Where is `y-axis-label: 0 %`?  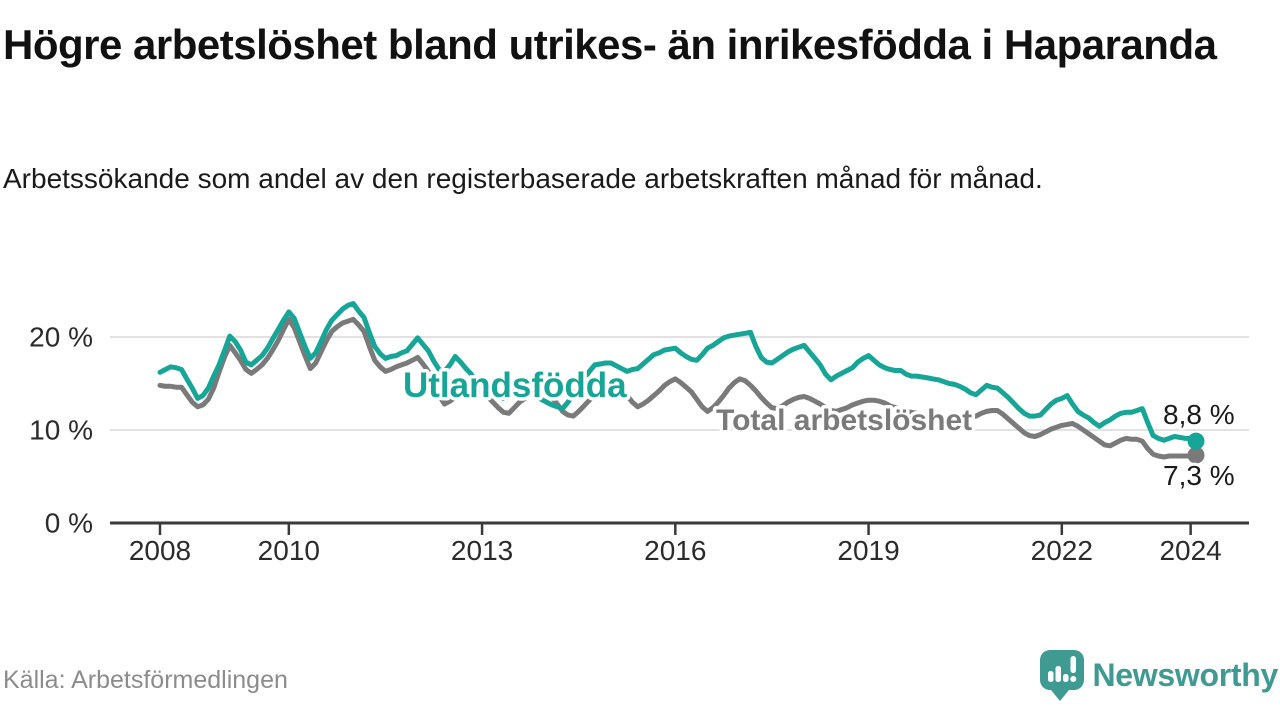
y-axis-label: 0 % is located at coordinates (69, 523).